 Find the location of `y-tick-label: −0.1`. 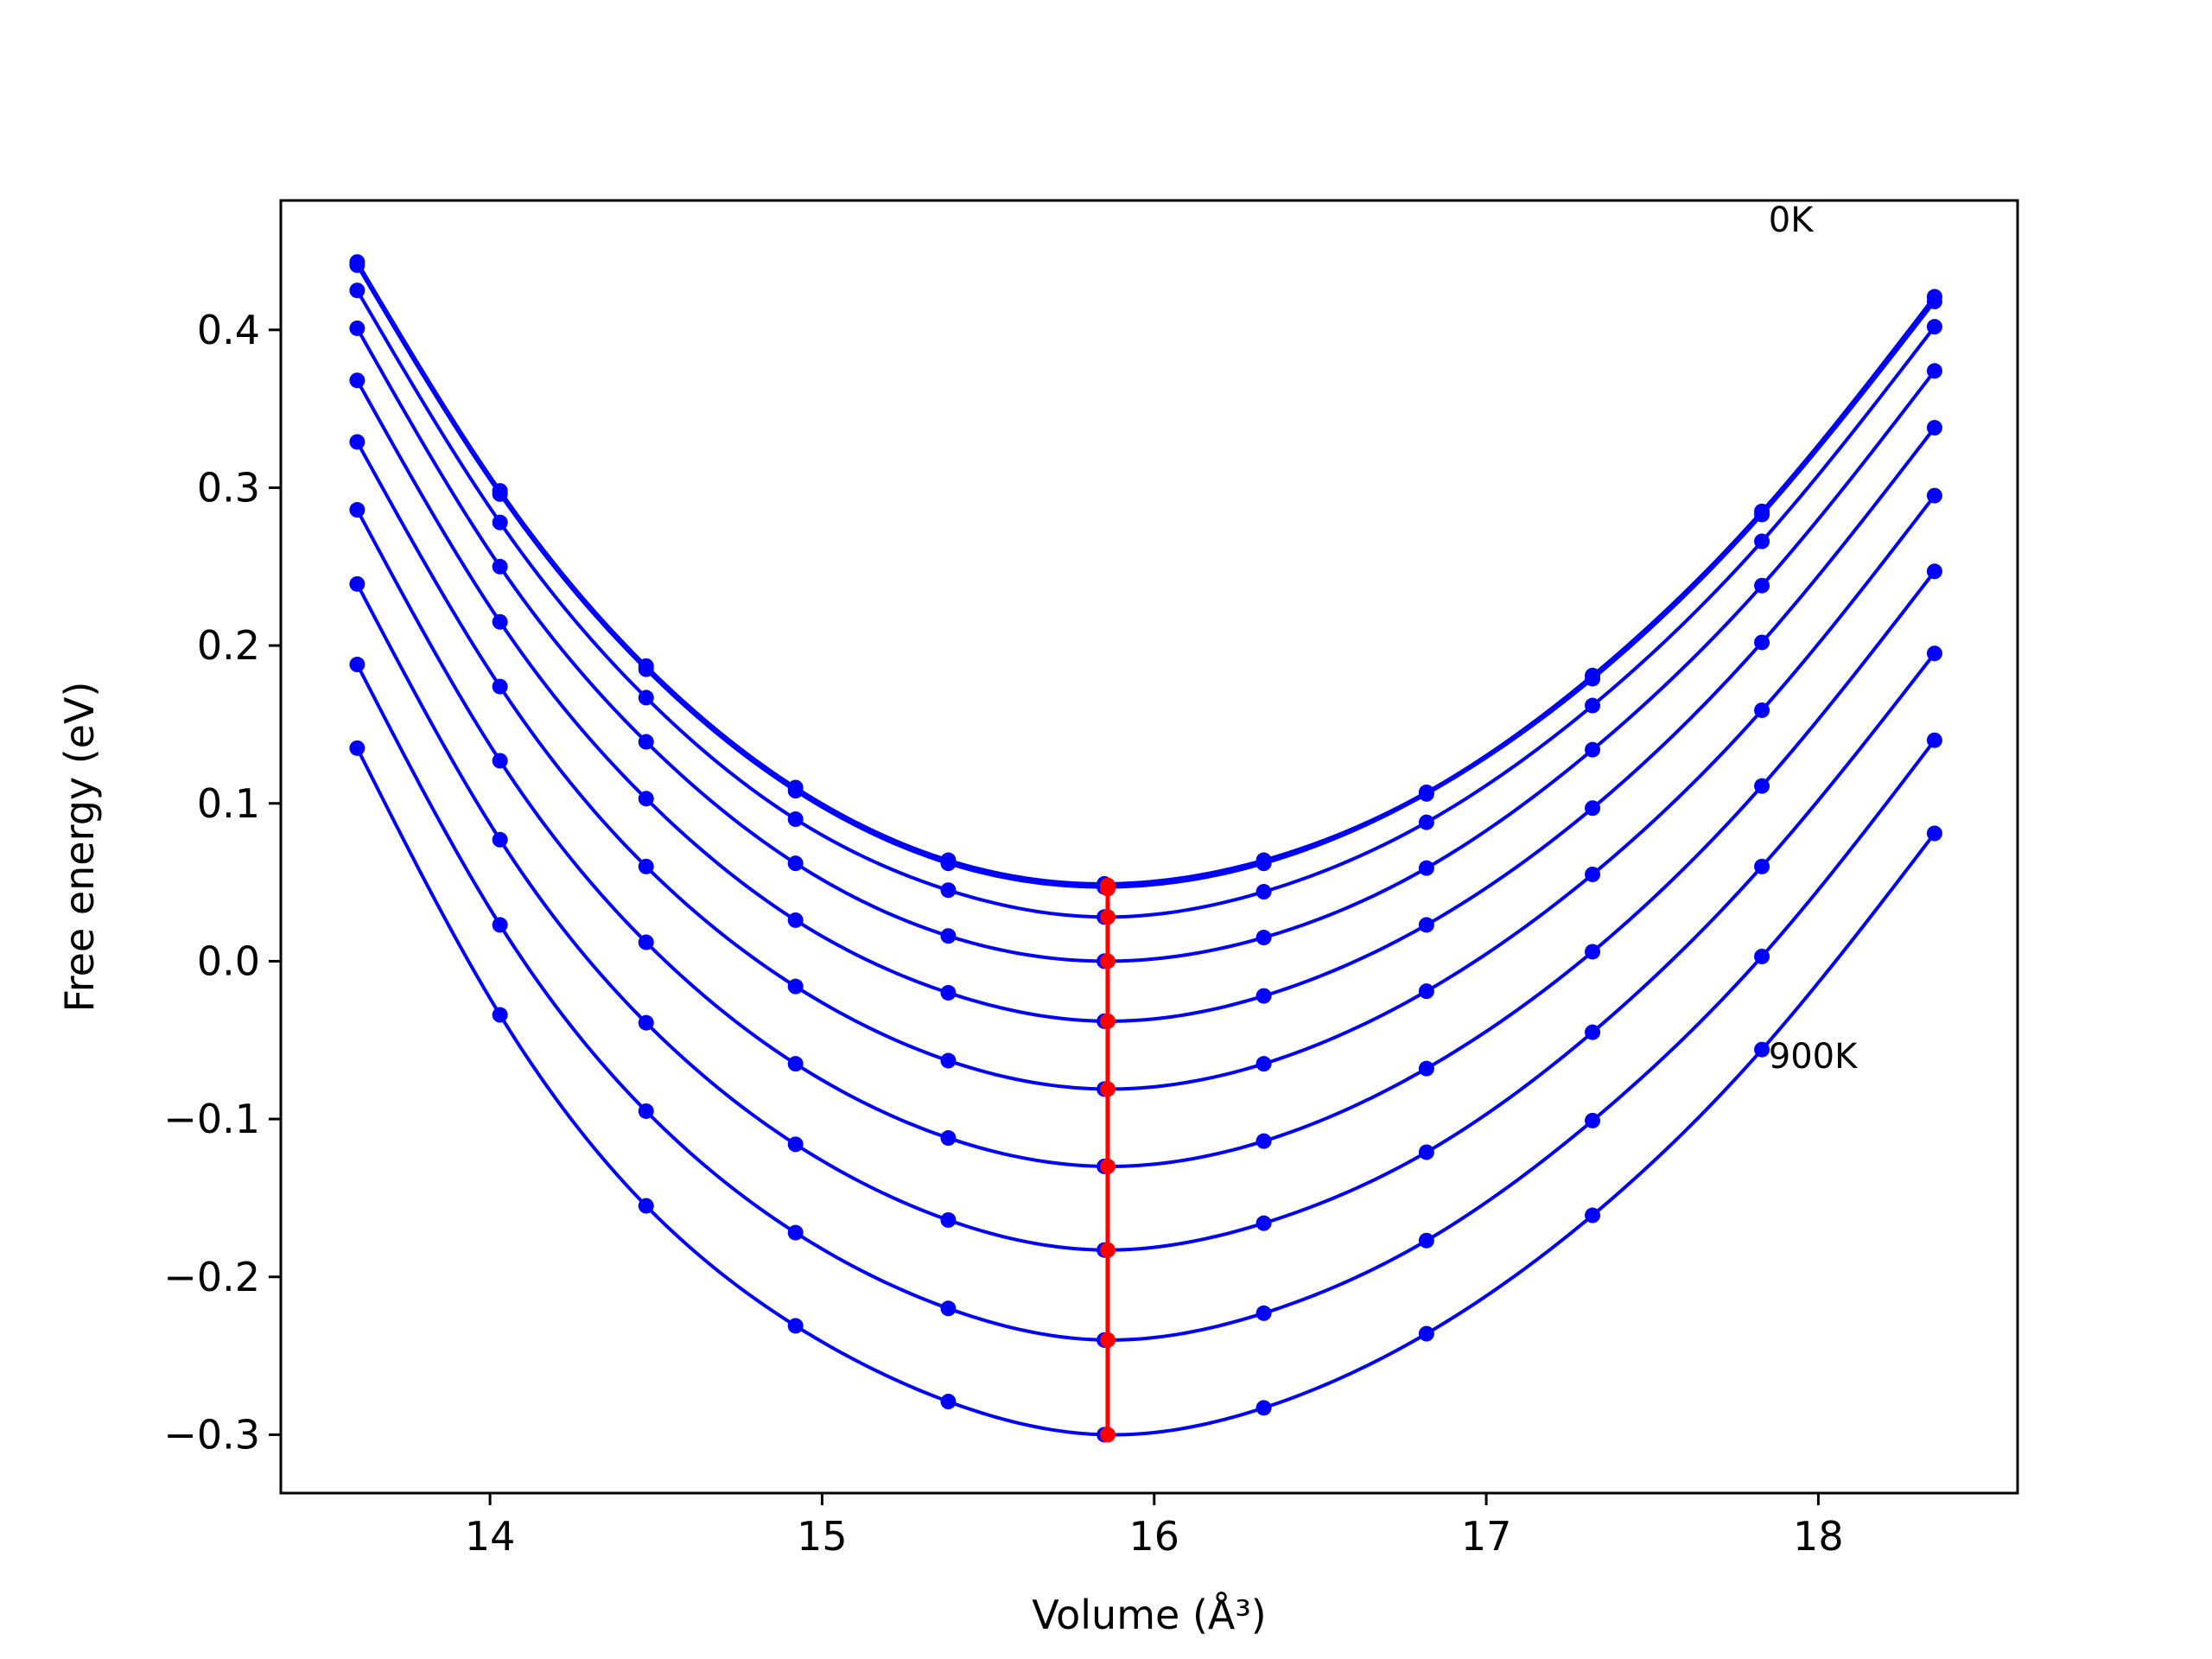

y-tick-label: −0.1 is located at coordinates (211, 1119).